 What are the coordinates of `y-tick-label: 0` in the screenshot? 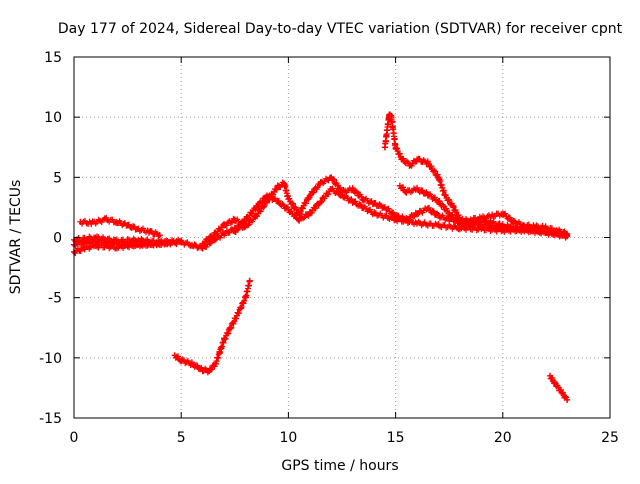 It's located at (57, 239).